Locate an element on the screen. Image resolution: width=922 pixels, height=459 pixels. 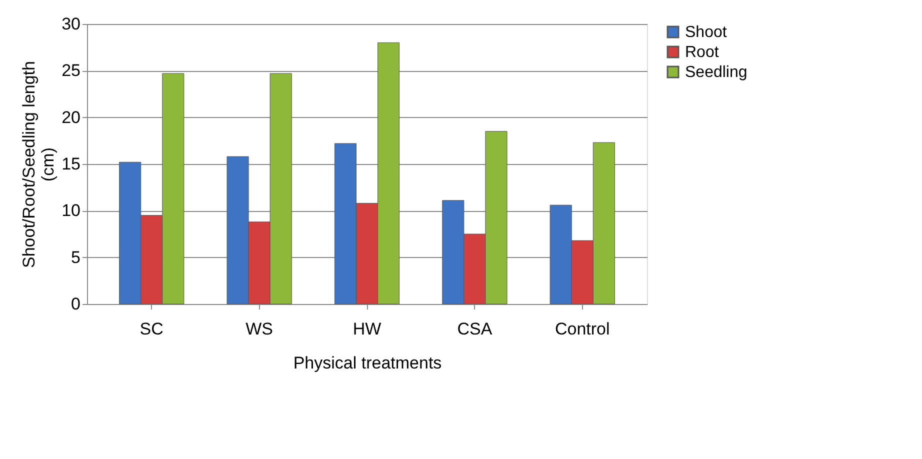
y-tick-label: 10 is located at coordinates (71, 210).